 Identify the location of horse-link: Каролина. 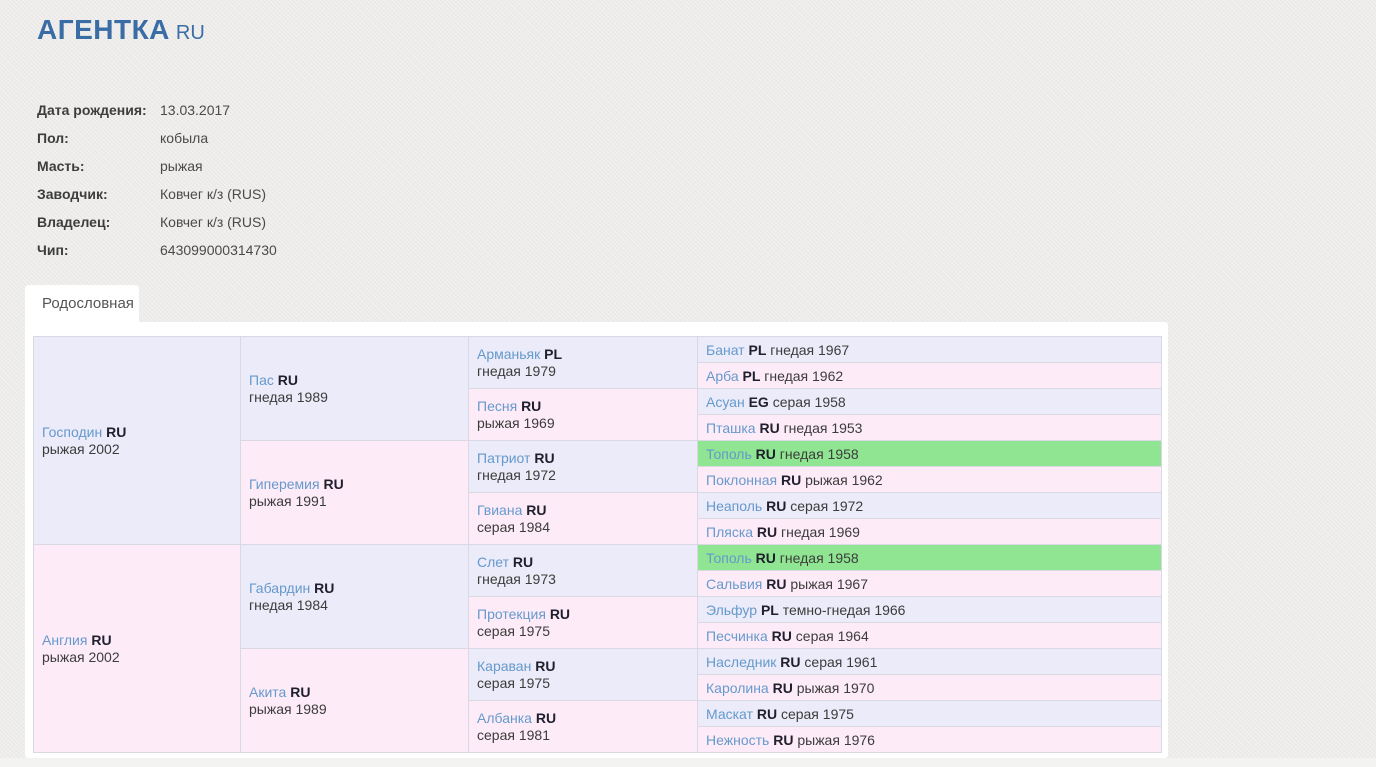
(737, 687).